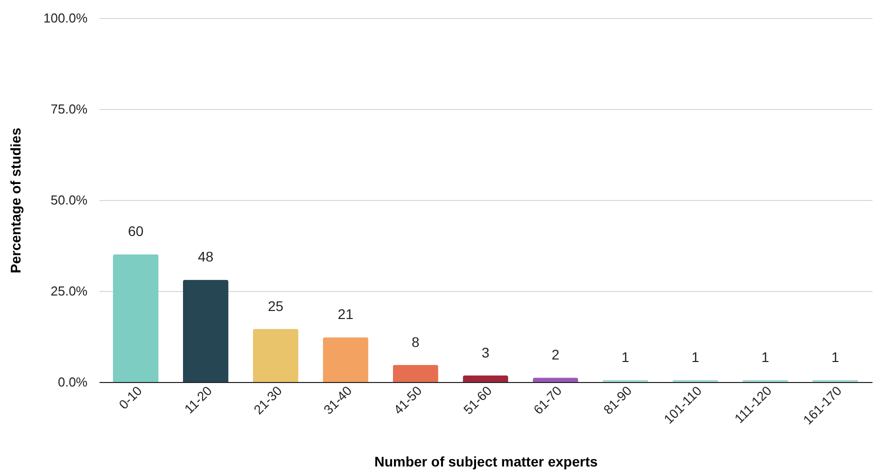  I want to click on annotation: 8, so click(416, 342).